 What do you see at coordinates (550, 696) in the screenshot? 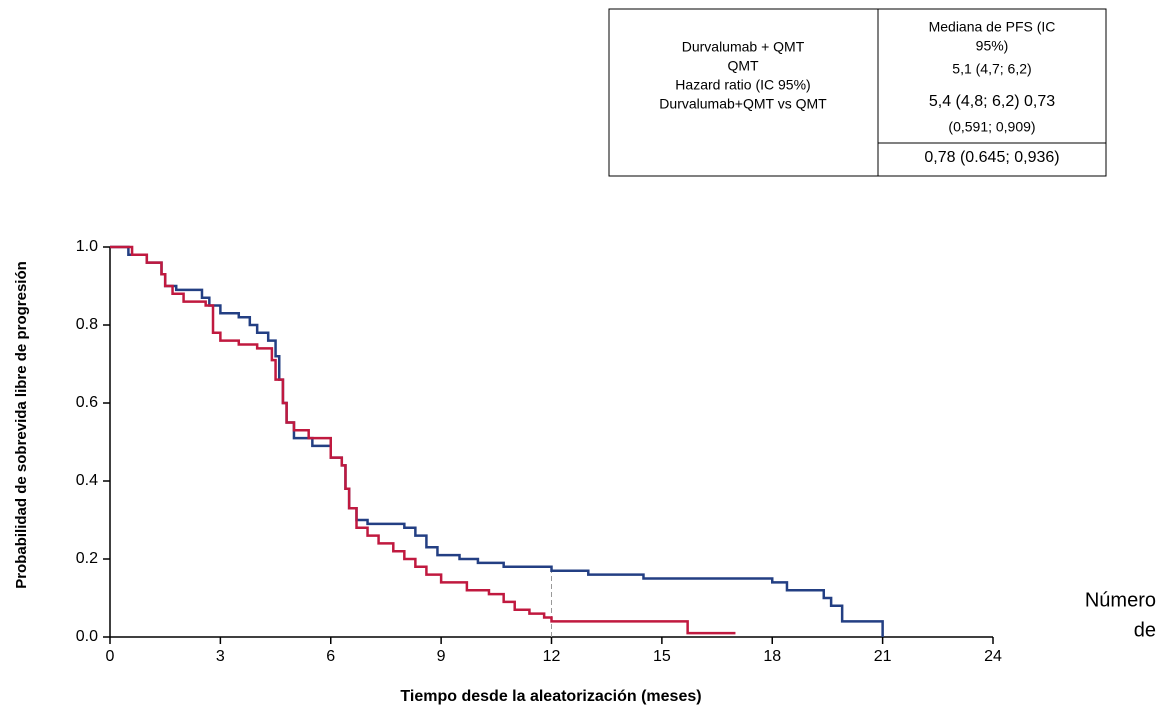
I see `x-axis-label: Tiempo desde la aleatorización (meses)` at bounding box center [550, 696].